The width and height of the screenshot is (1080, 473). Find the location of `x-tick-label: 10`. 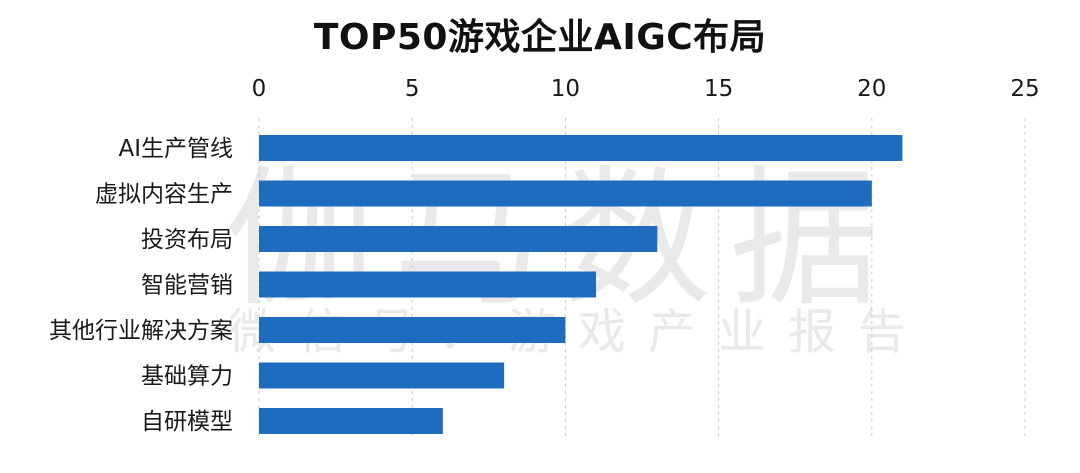

x-tick-label: 10 is located at coordinates (565, 89).